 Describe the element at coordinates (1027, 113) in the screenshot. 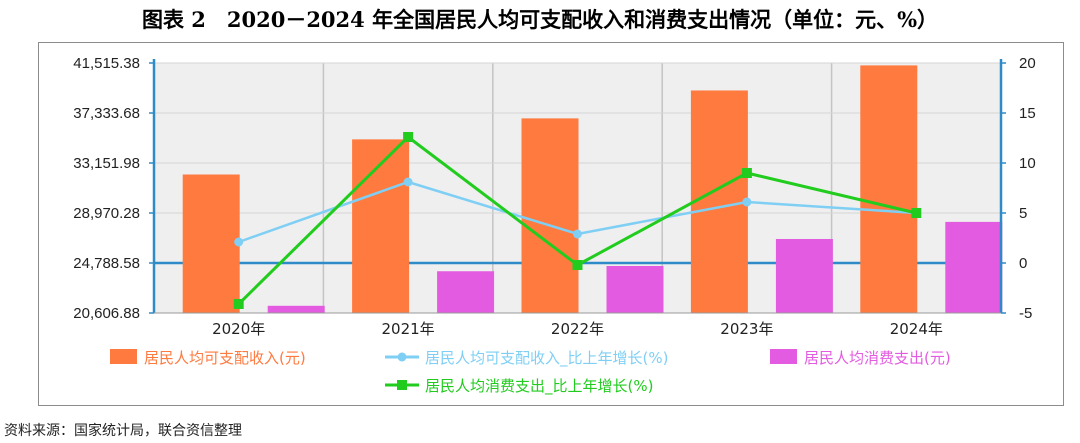

I see `right-tick-label: 15` at that location.